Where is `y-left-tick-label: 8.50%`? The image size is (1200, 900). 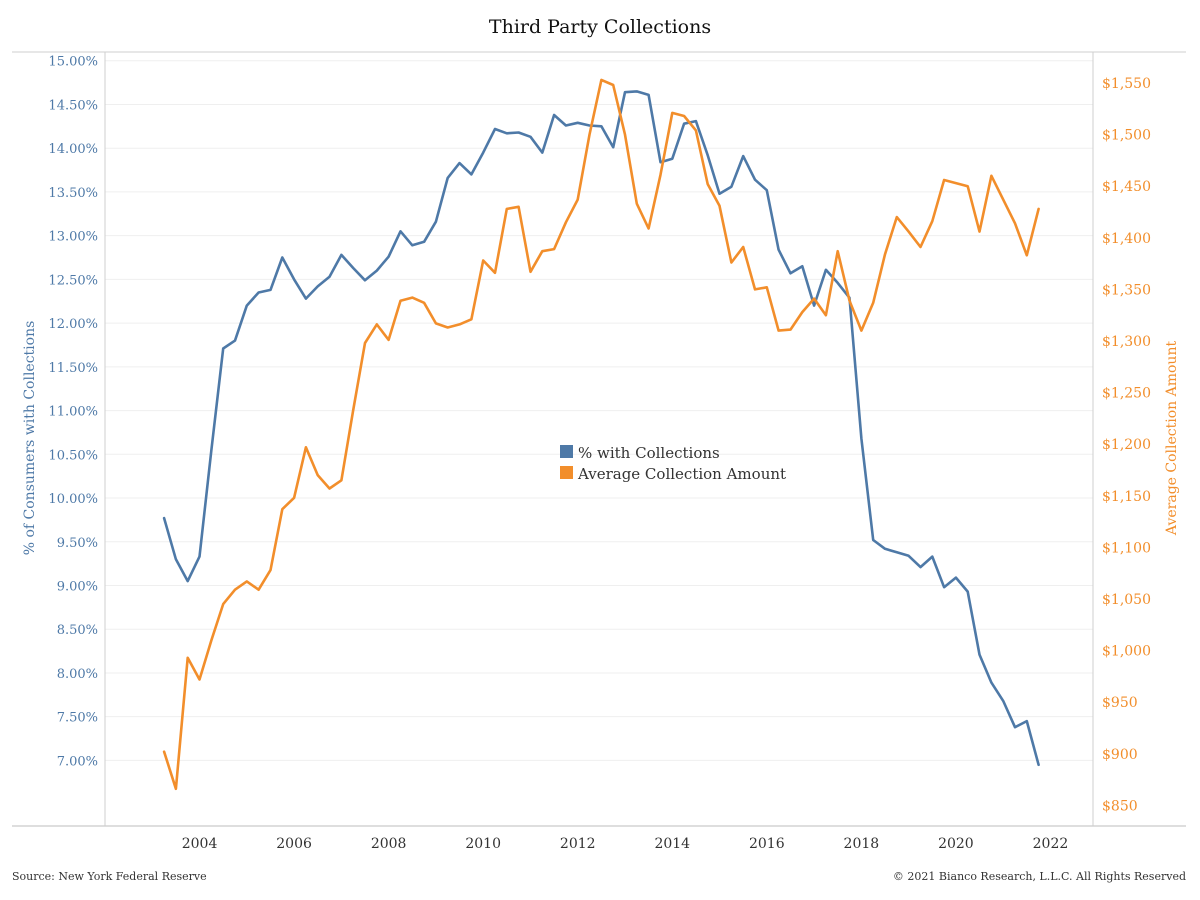
y-left-tick-label: 8.50% is located at coordinates (77, 630).